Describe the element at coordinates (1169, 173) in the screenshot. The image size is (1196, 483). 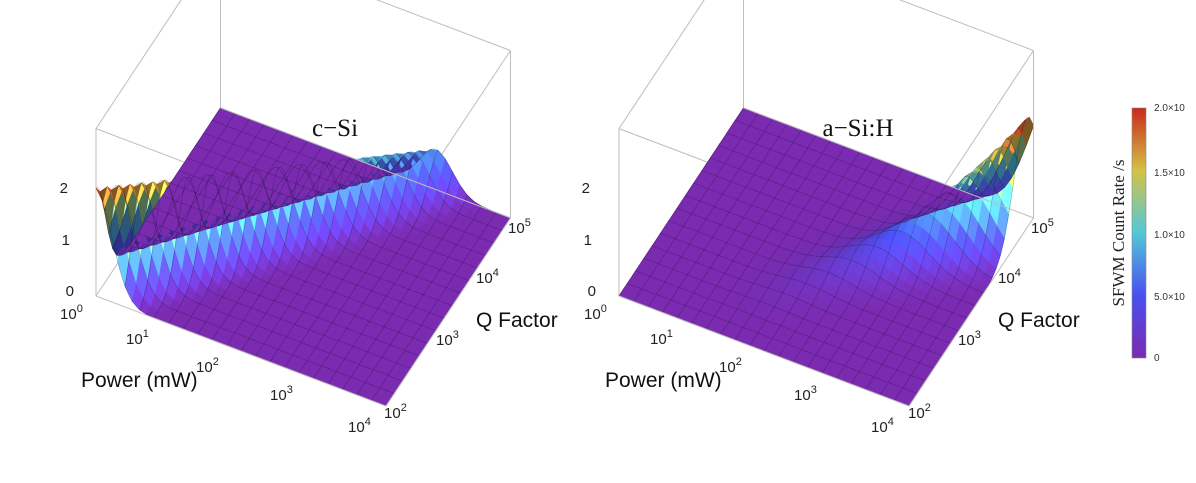
I see `colorbar-tick: 1.5×10` at that location.